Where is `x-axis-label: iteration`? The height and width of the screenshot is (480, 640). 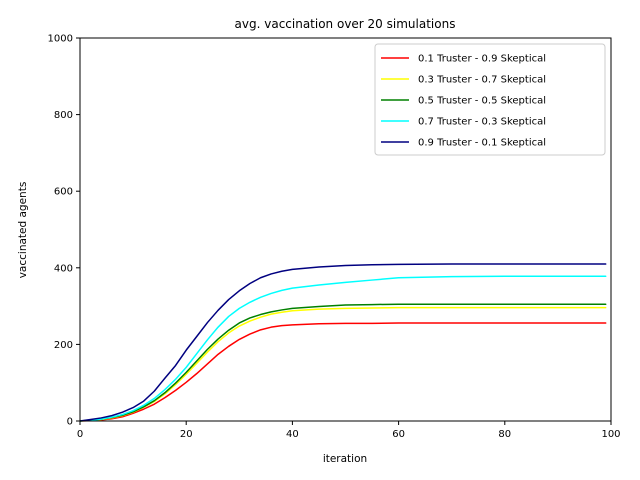 x-axis-label: iteration is located at coordinates (345, 459).